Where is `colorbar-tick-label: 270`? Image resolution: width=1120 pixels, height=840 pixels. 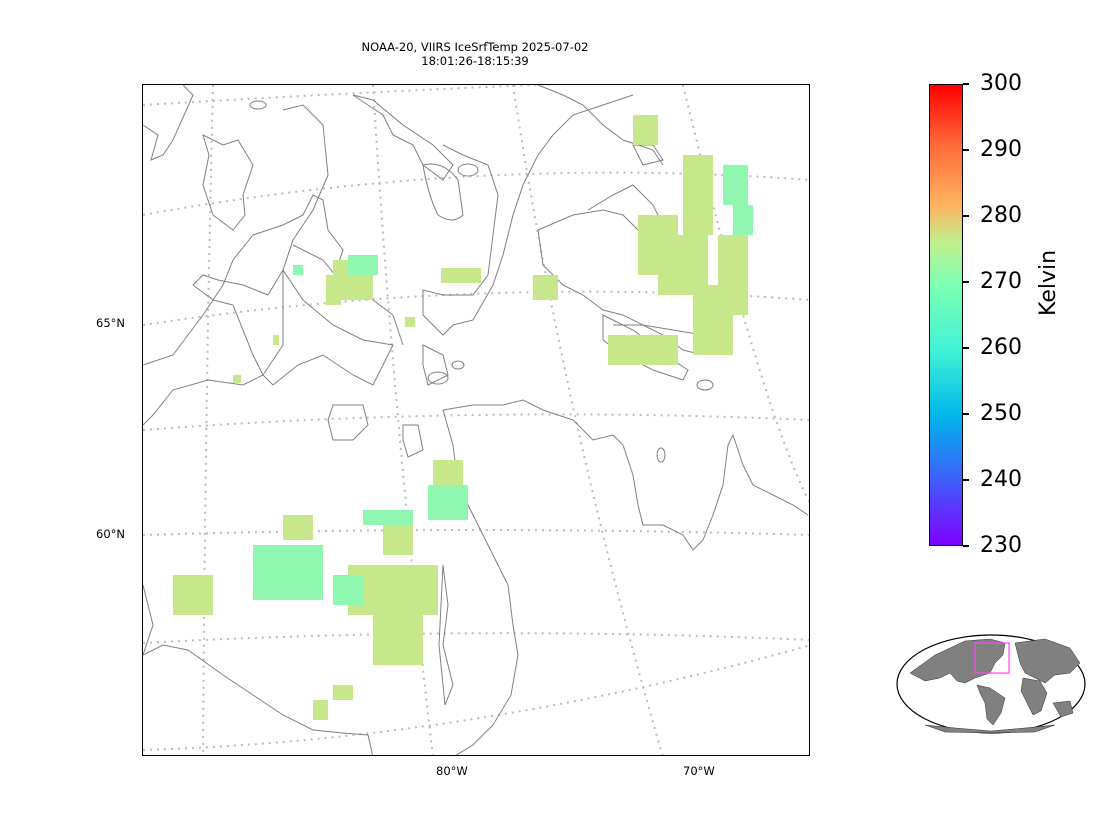 colorbar-tick-label: 270 is located at coordinates (1001, 281).